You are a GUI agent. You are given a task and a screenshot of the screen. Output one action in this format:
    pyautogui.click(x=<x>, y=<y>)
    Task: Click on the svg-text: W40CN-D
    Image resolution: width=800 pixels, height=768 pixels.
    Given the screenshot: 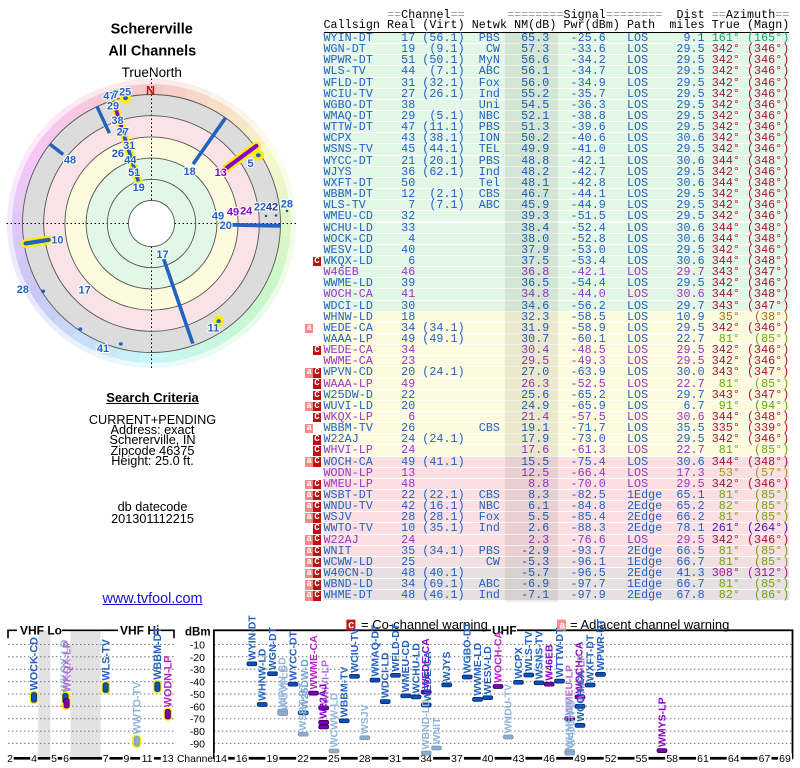 What is the action you would take?
    pyautogui.click(x=571, y=724)
    